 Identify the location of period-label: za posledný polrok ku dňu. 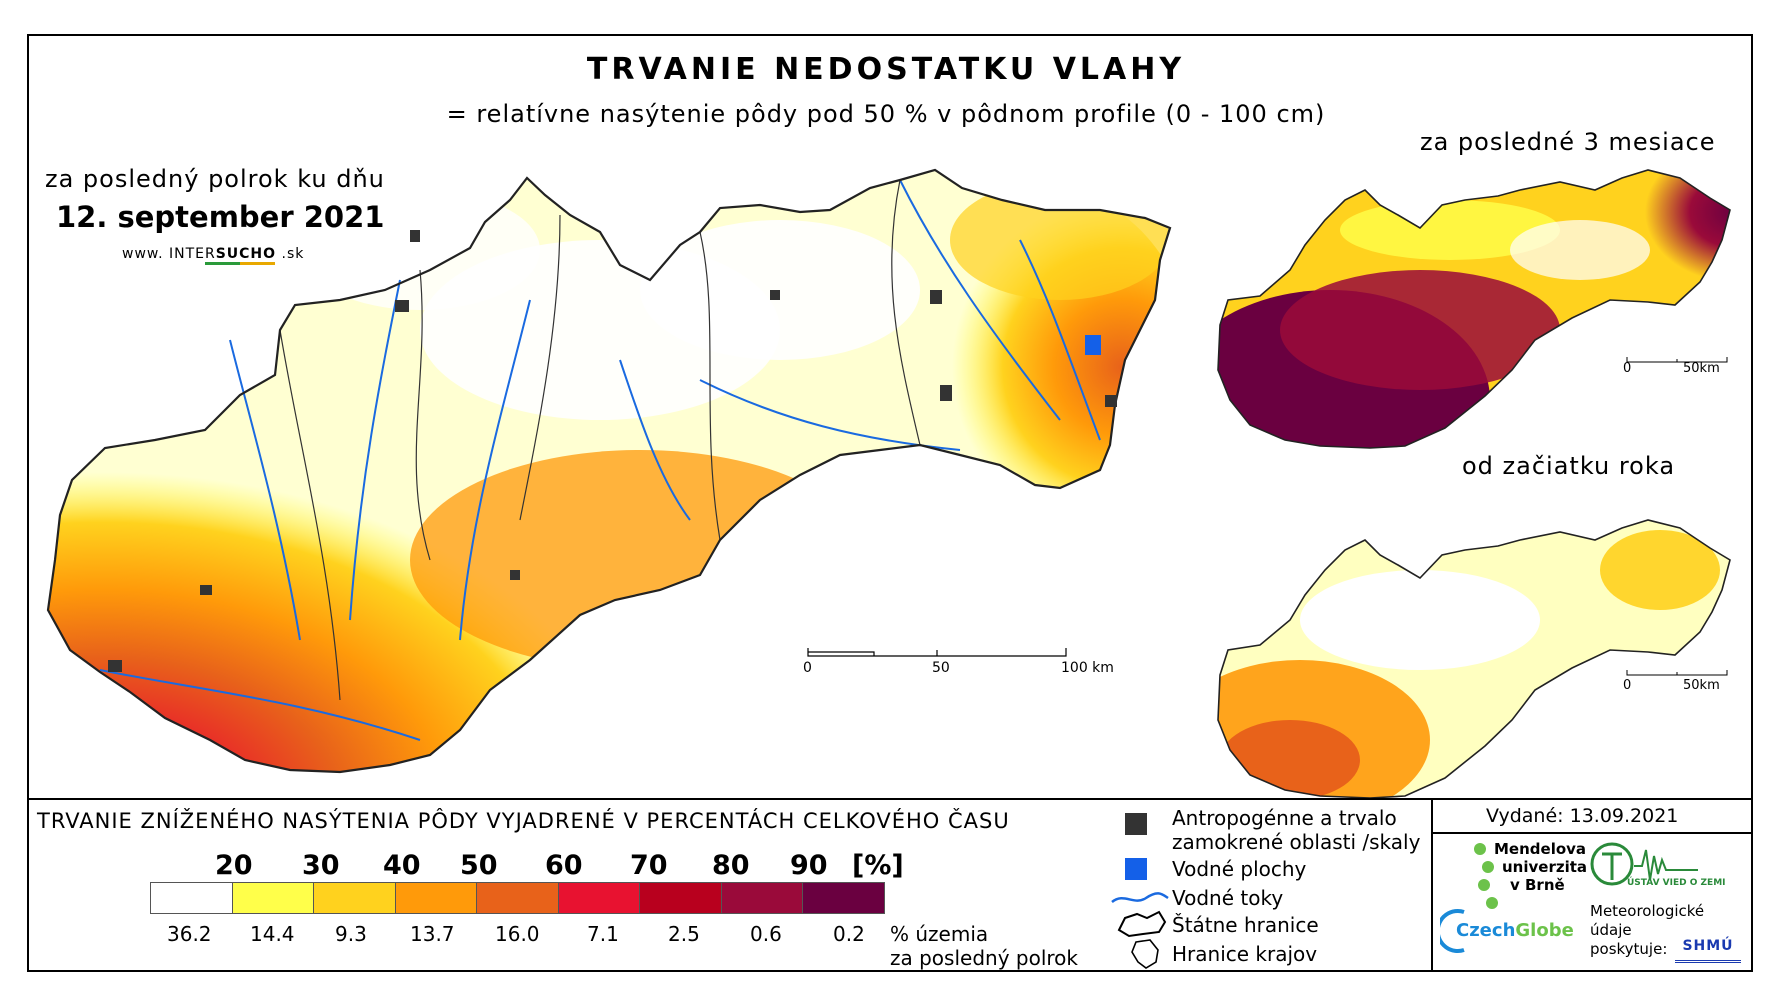
(215, 179).